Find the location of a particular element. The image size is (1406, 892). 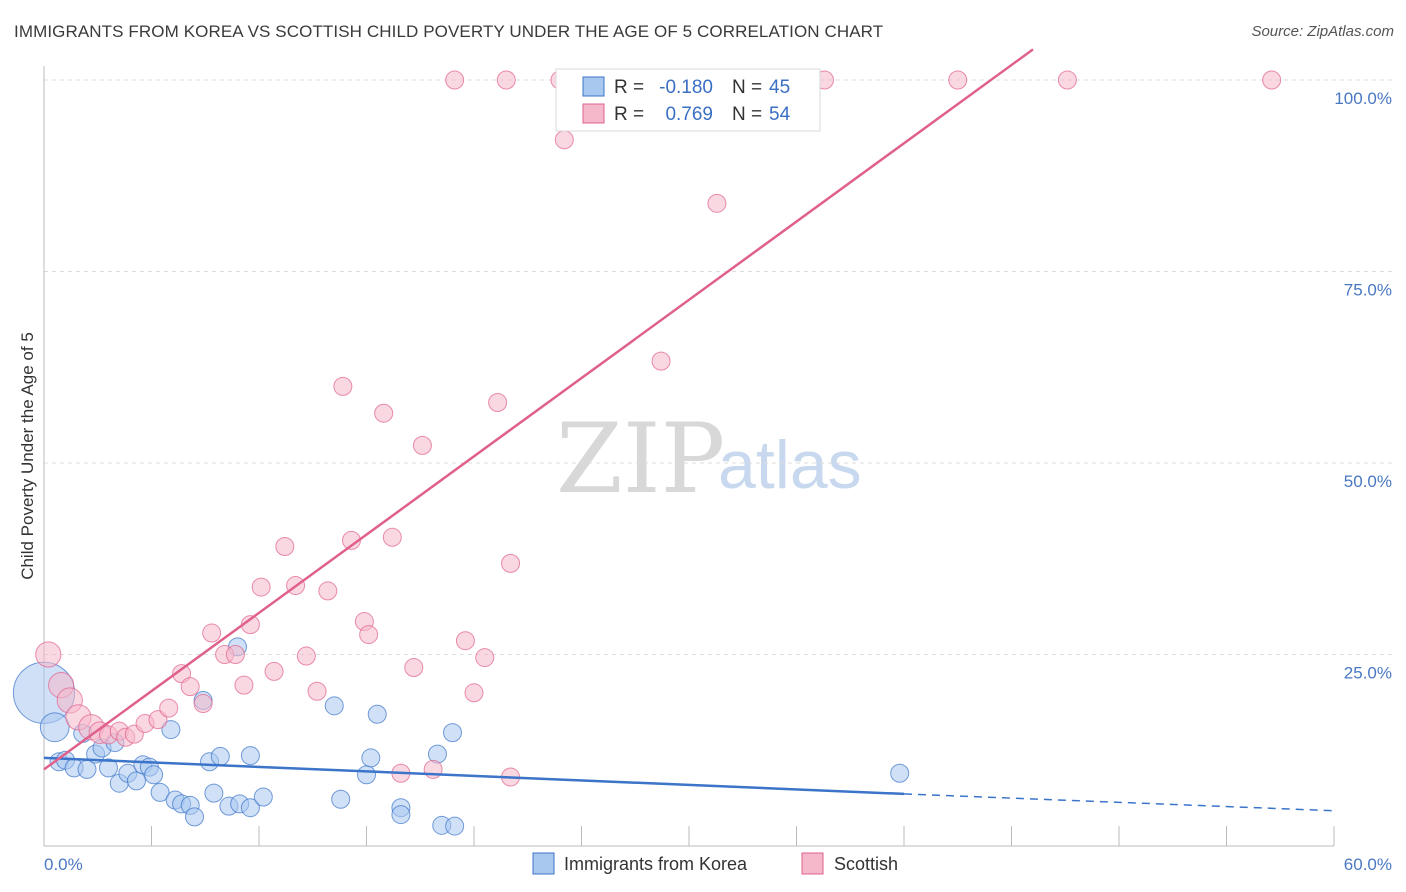

watermark-zip: ZIP is located at coordinates (640, 459).